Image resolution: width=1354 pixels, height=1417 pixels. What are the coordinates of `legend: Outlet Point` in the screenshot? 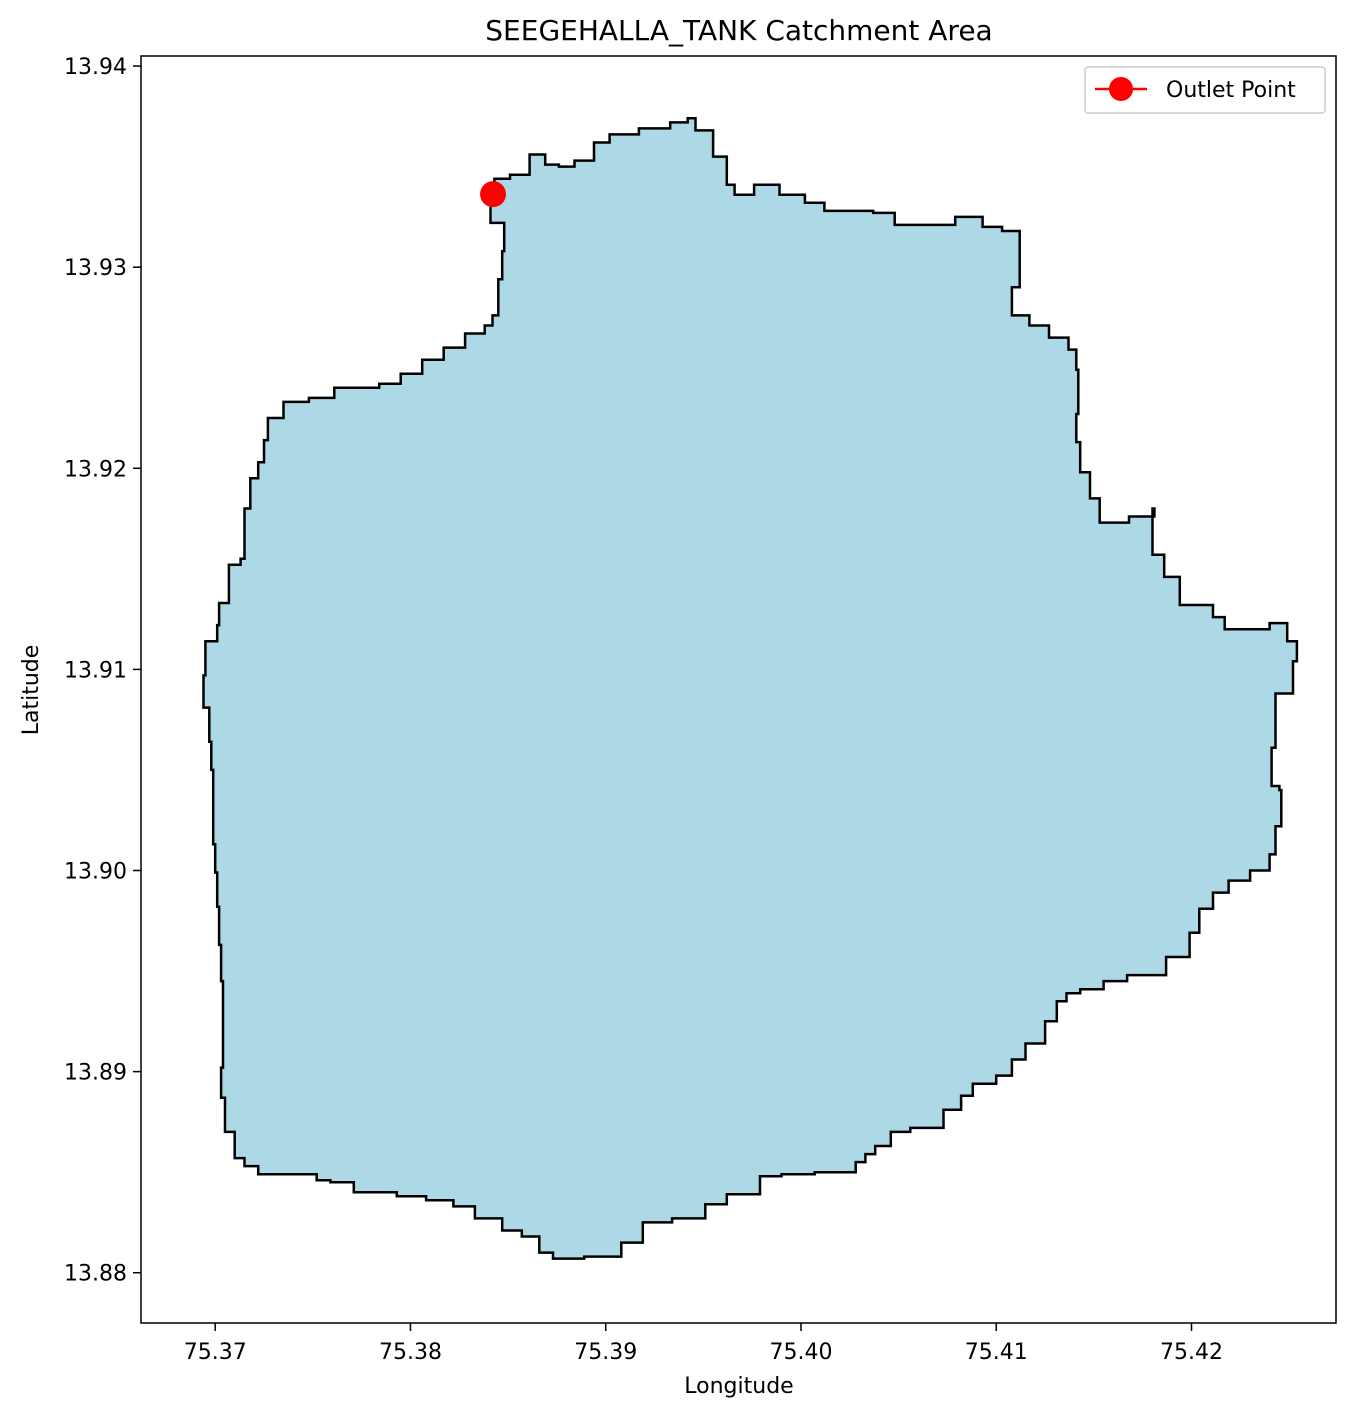 It's located at (1205, 90).